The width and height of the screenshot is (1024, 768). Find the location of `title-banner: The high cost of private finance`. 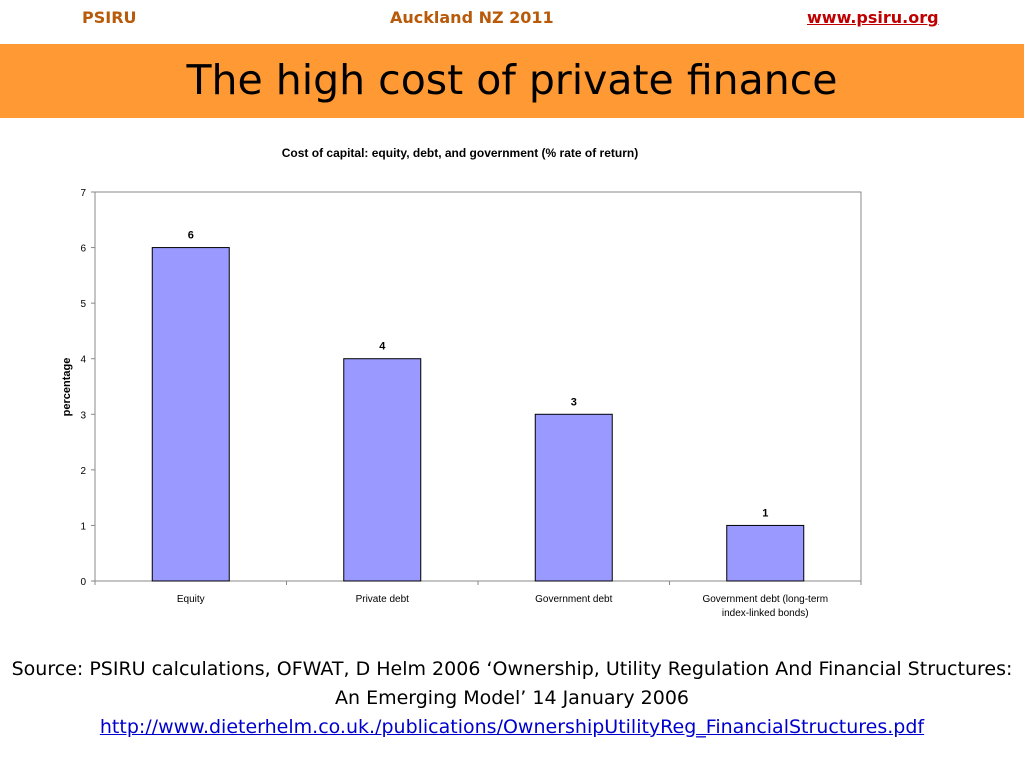

title-banner: The high cost of private finance is located at coordinates (512, 81).